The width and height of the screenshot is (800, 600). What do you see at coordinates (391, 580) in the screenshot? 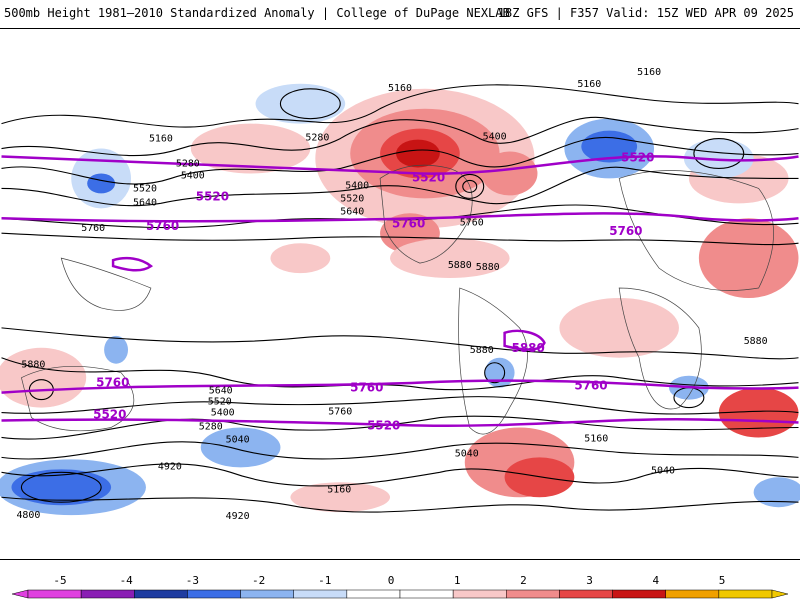
I see `colorbar-tick-label: 0` at bounding box center [391, 580].